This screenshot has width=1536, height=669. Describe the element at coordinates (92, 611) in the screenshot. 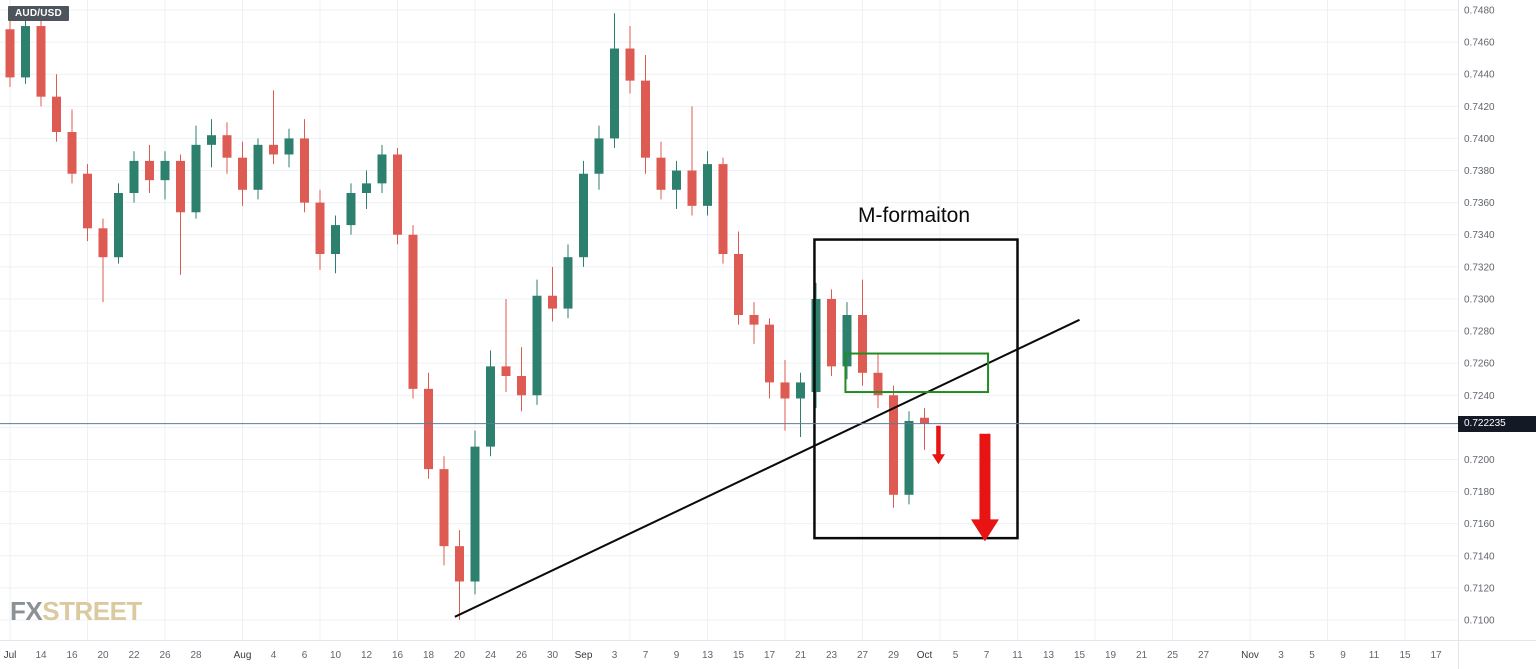

I see `watermark-street: STREET` at that location.